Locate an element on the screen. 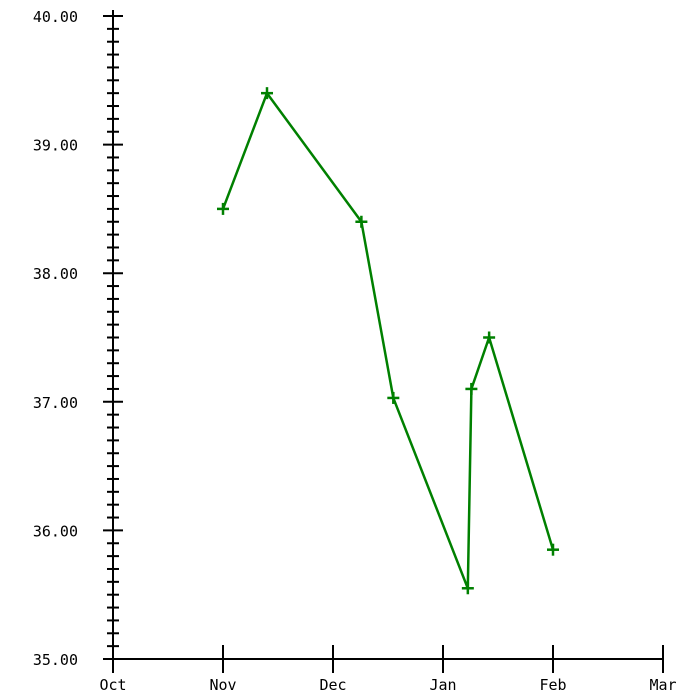 The height and width of the screenshot is (696, 699). x-tick-label: Oct is located at coordinates (112, 685).